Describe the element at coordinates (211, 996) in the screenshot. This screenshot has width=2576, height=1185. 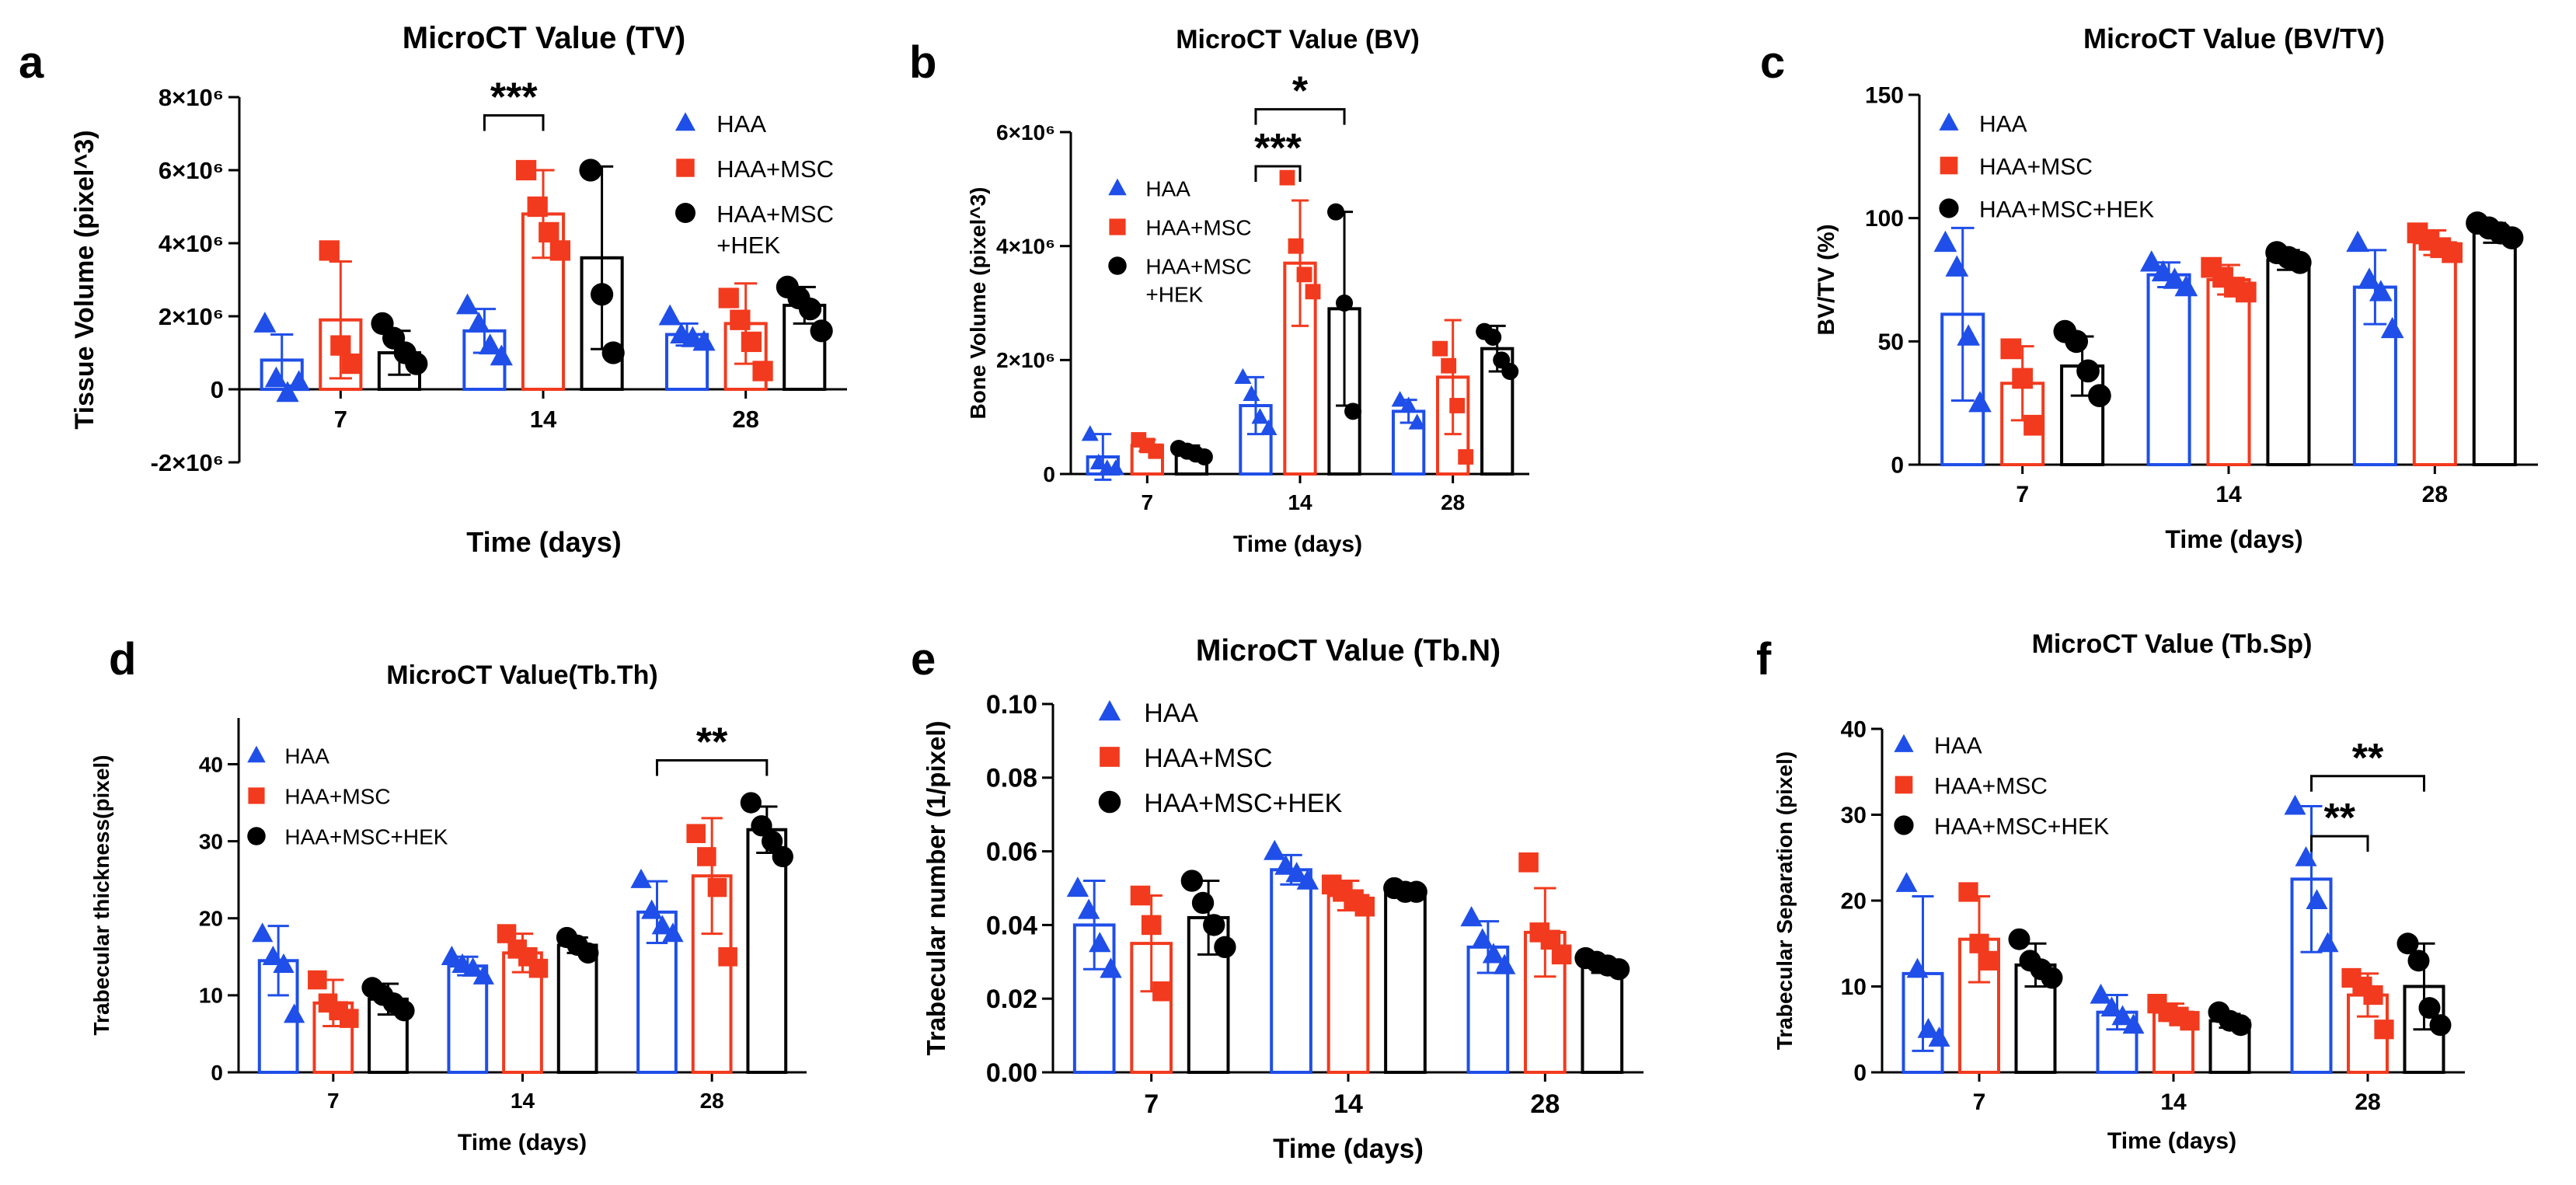
I see `y-tick-label: 10` at that location.